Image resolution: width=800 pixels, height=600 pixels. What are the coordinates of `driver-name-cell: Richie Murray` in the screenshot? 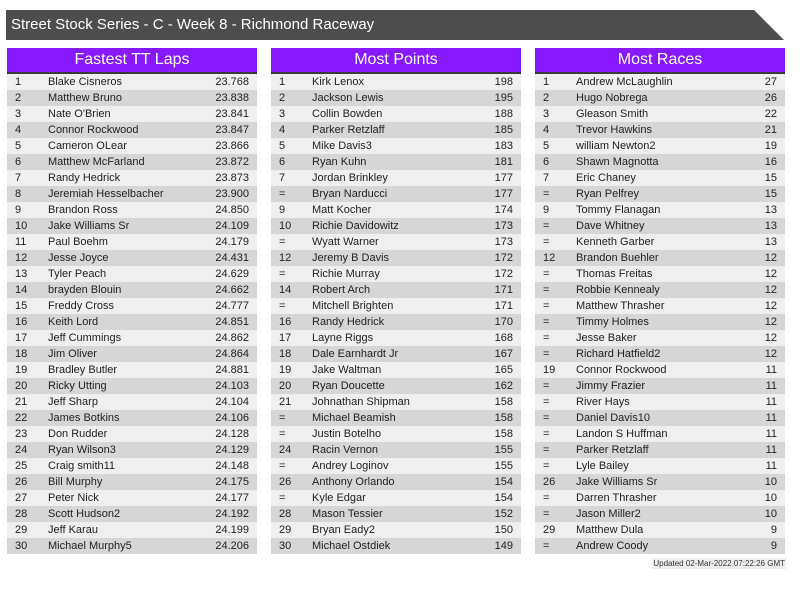 It's located at (346, 274).